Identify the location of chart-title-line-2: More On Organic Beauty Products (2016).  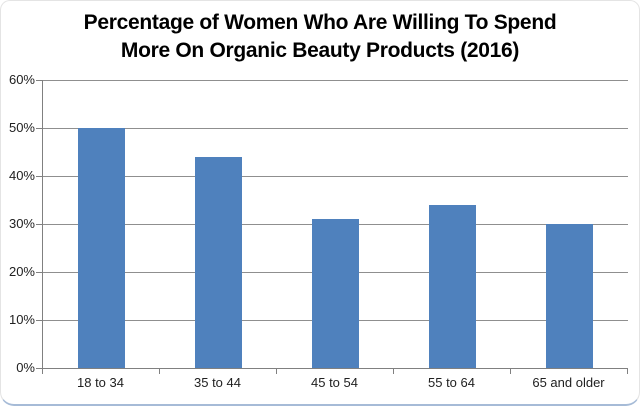
(320, 50).